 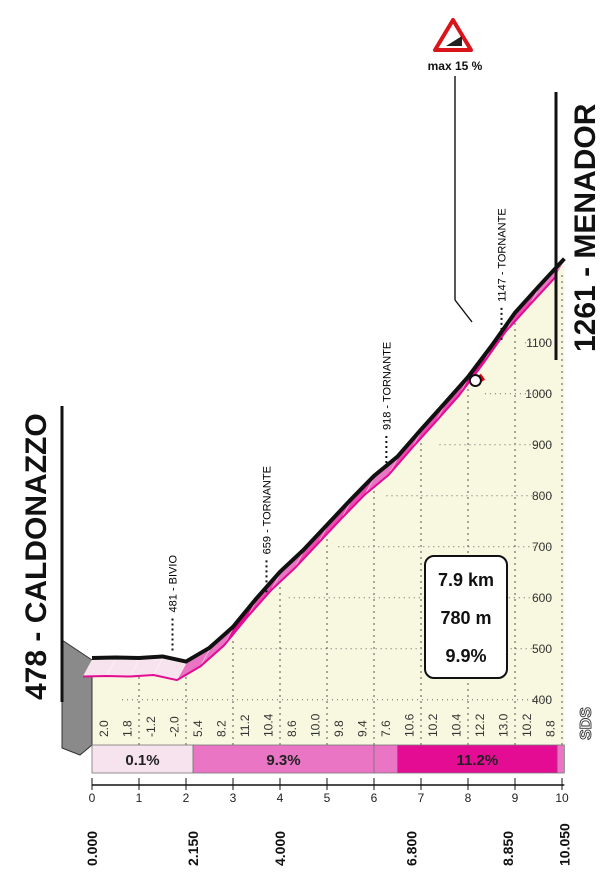 What do you see at coordinates (480, 725) in the screenshot?
I see `gradient-label: 12.2` at bounding box center [480, 725].